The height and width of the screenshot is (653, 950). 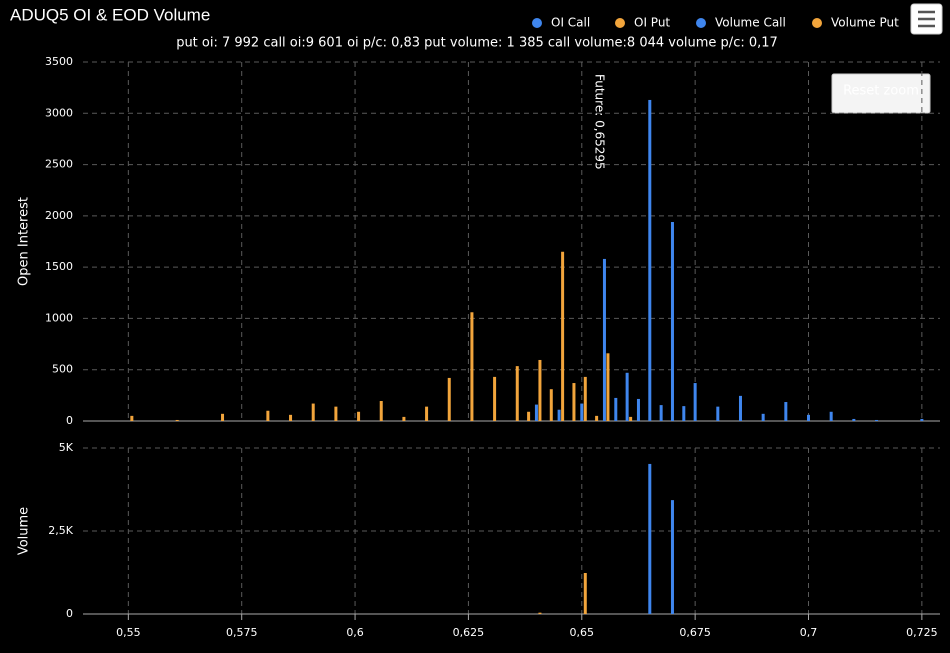 I want to click on y-tick-label: 500, so click(x=62, y=369).